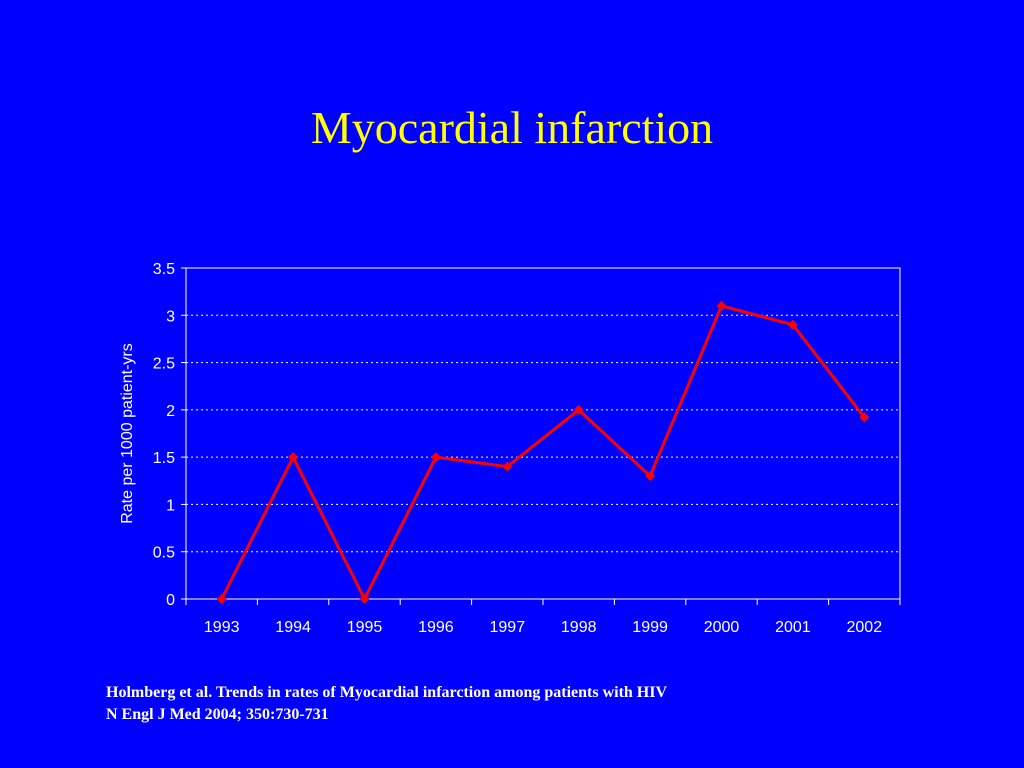 Image resolution: width=1024 pixels, height=768 pixels. I want to click on x-tick-label: 1993, so click(222, 627).